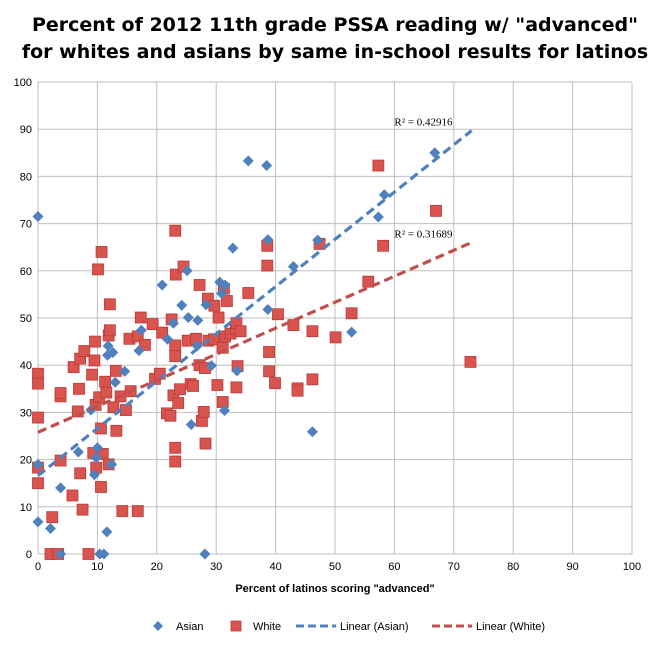 The width and height of the screenshot is (660, 647). I want to click on legend-label-linear-white: Linear (White), so click(510, 627).